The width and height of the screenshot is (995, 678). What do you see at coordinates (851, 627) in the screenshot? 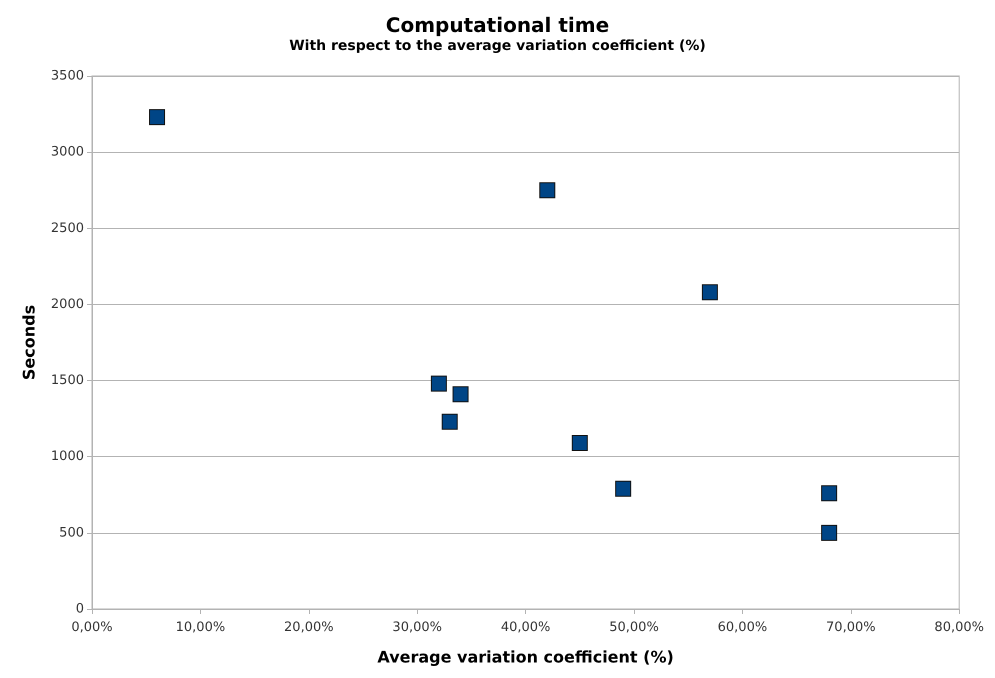
I see `x-tick-label: 70,00%` at bounding box center [851, 627].